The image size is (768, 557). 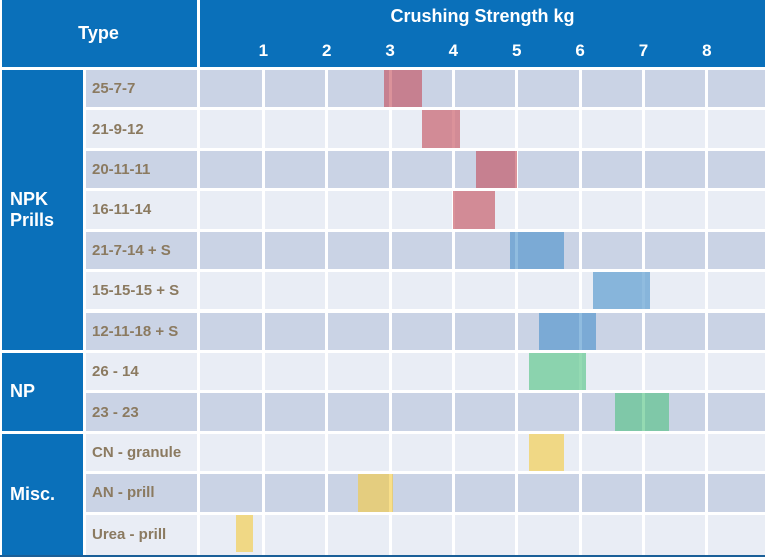 I want to click on axis-tick: 4, so click(x=453, y=50).